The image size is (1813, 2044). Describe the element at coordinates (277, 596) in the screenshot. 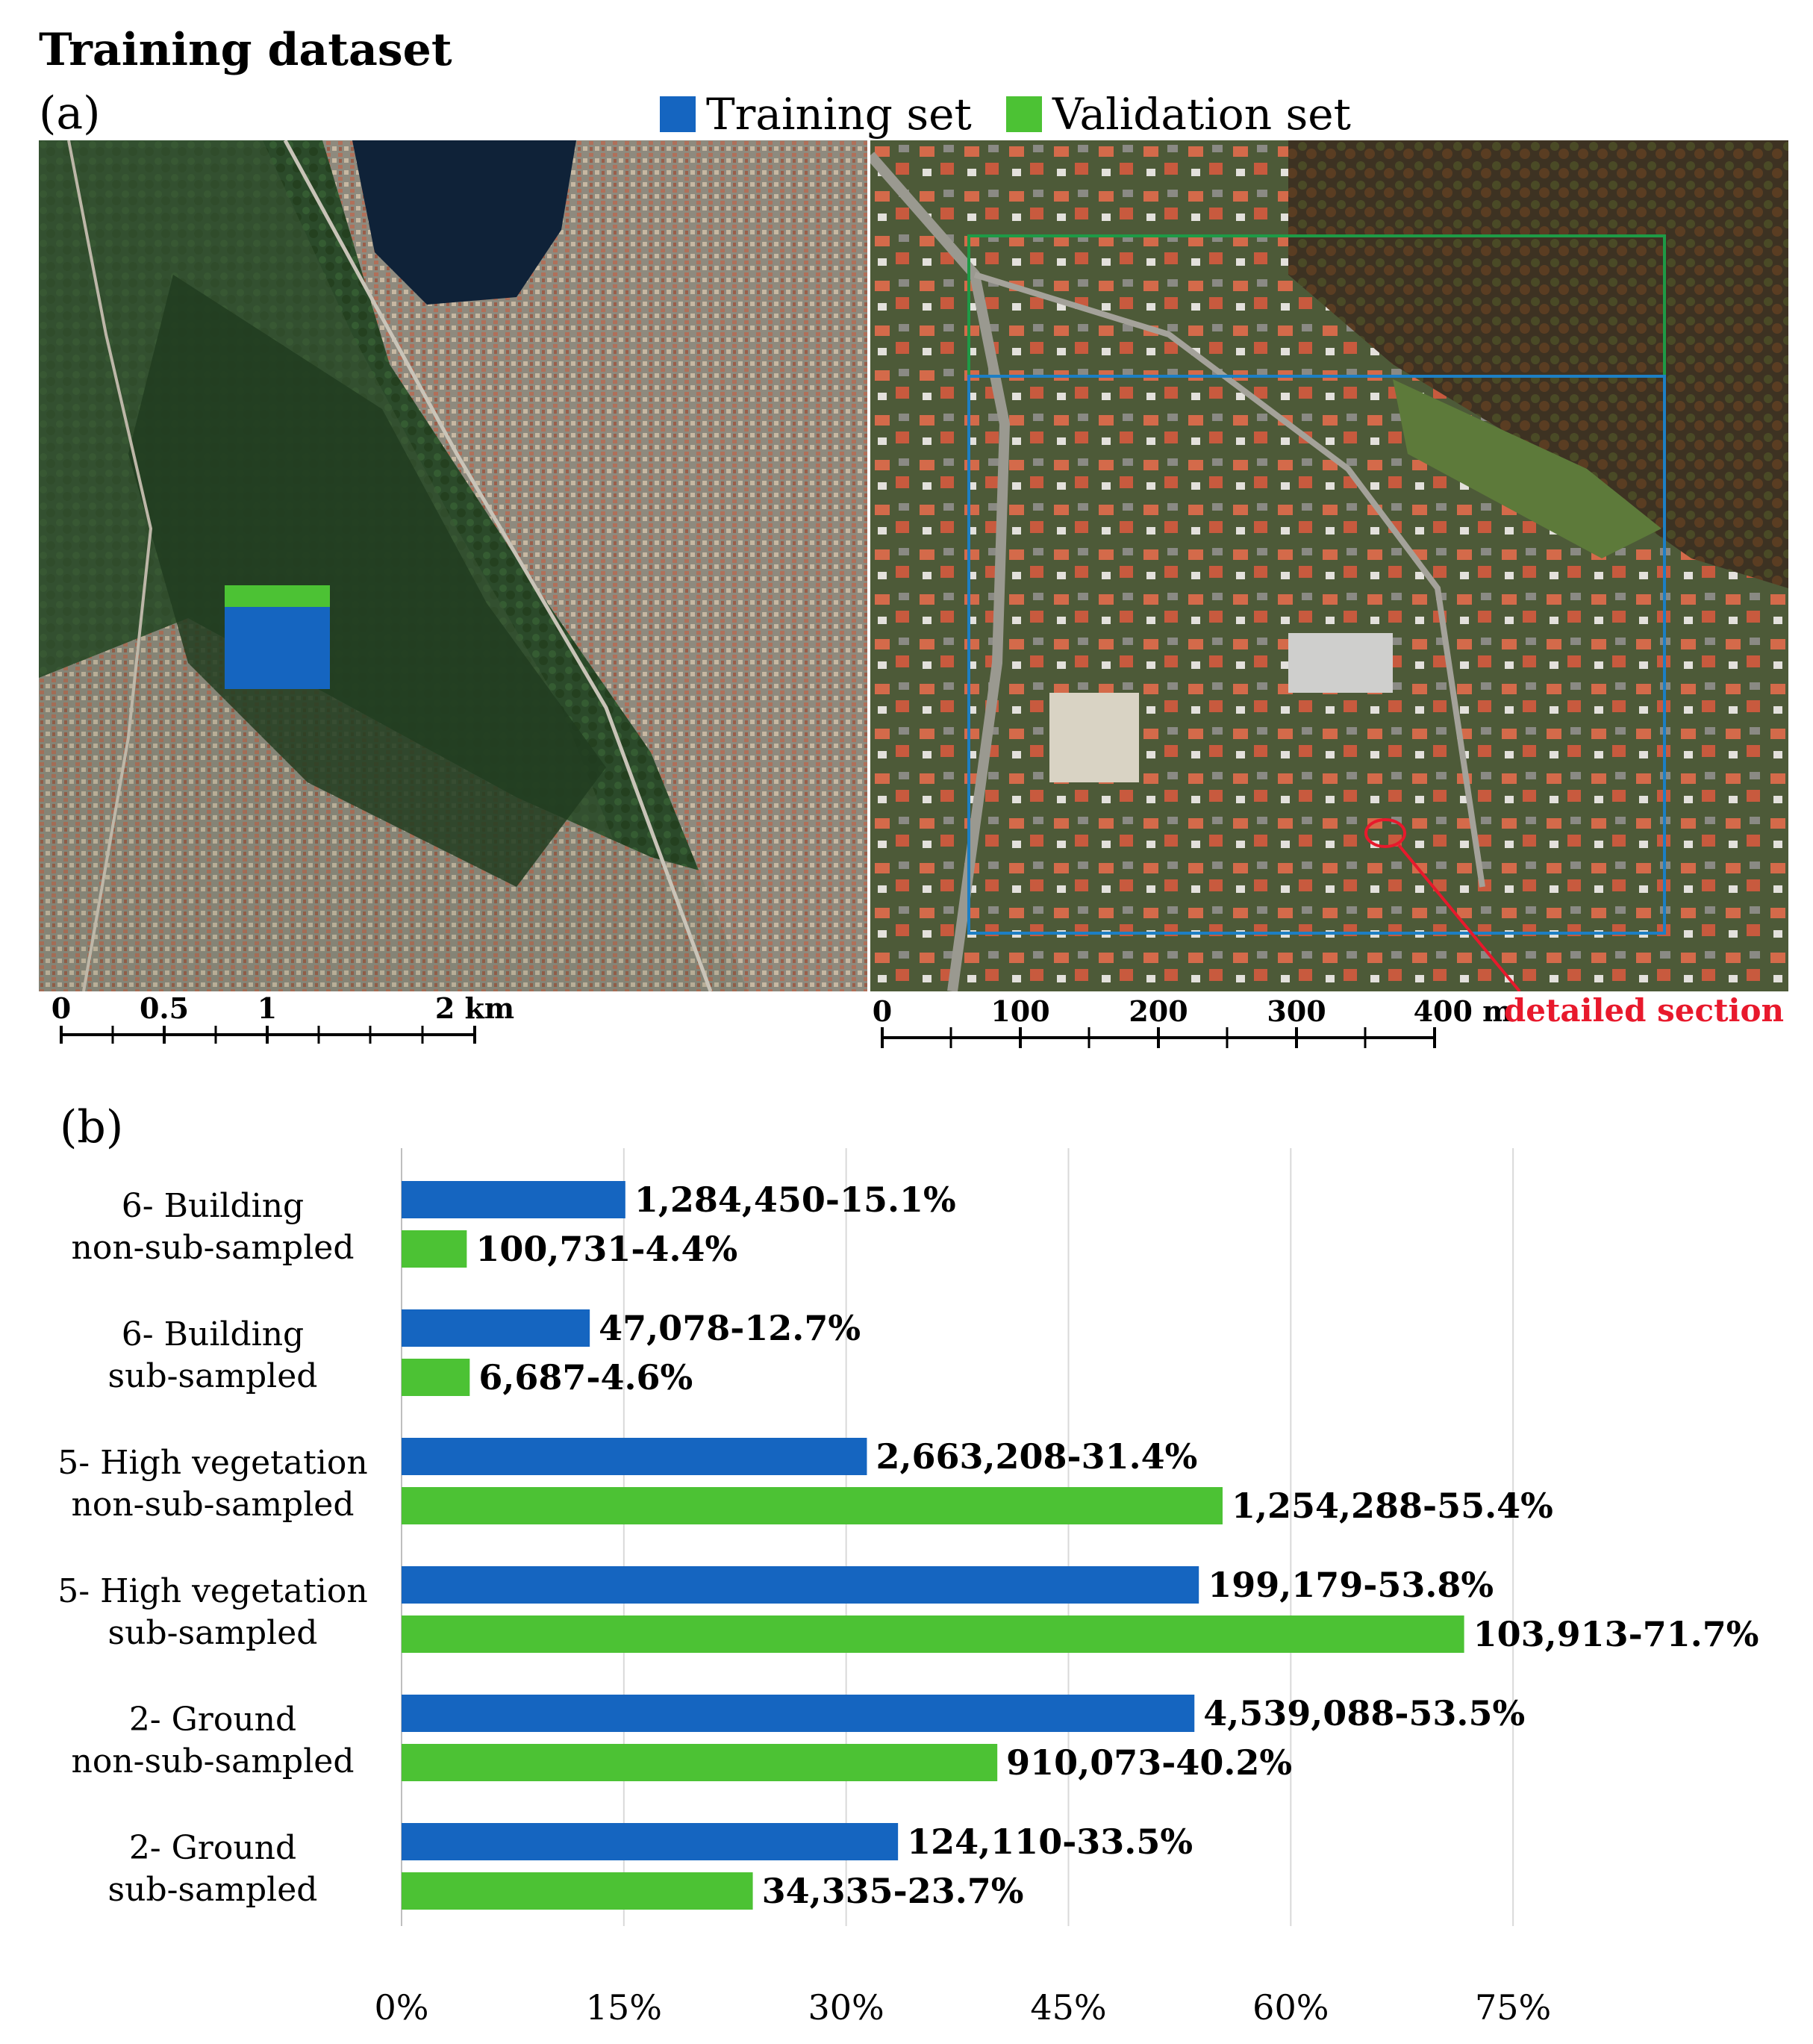

I see `overview-validation-area` at that location.